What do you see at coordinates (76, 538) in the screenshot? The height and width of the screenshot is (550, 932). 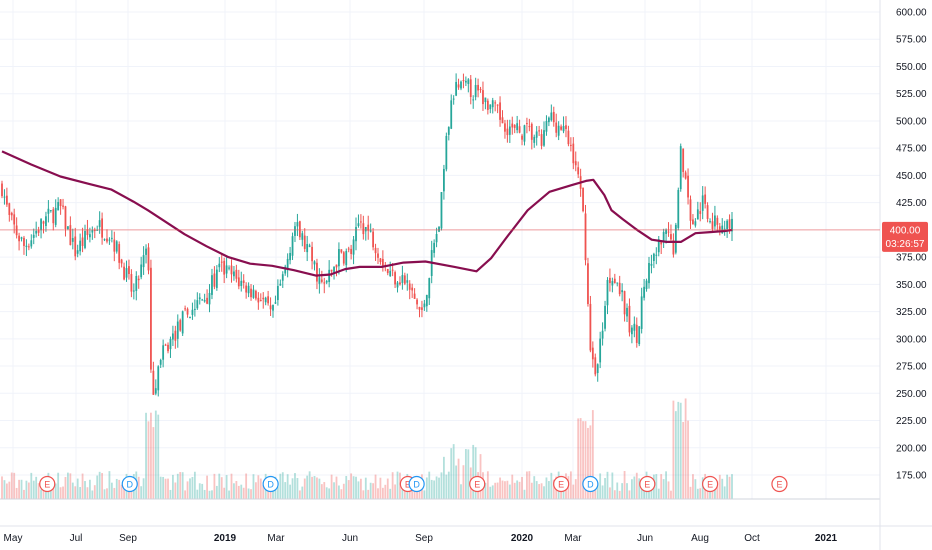 I see `x-tick-label: Jul` at bounding box center [76, 538].